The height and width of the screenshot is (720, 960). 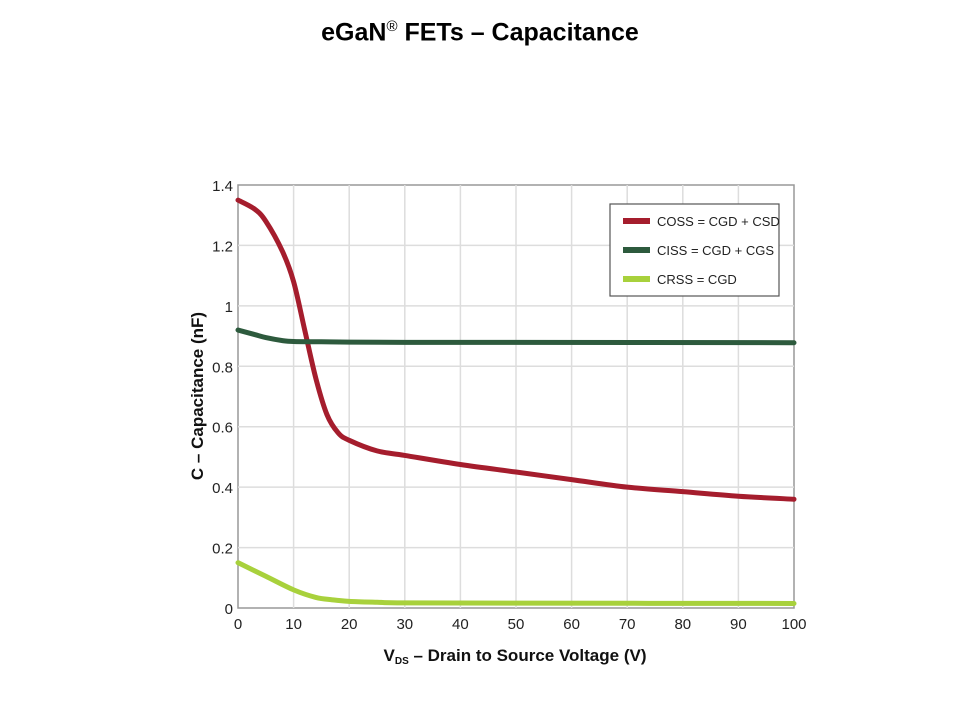 I want to click on y-tick-label: 1.4, so click(x=222, y=186).